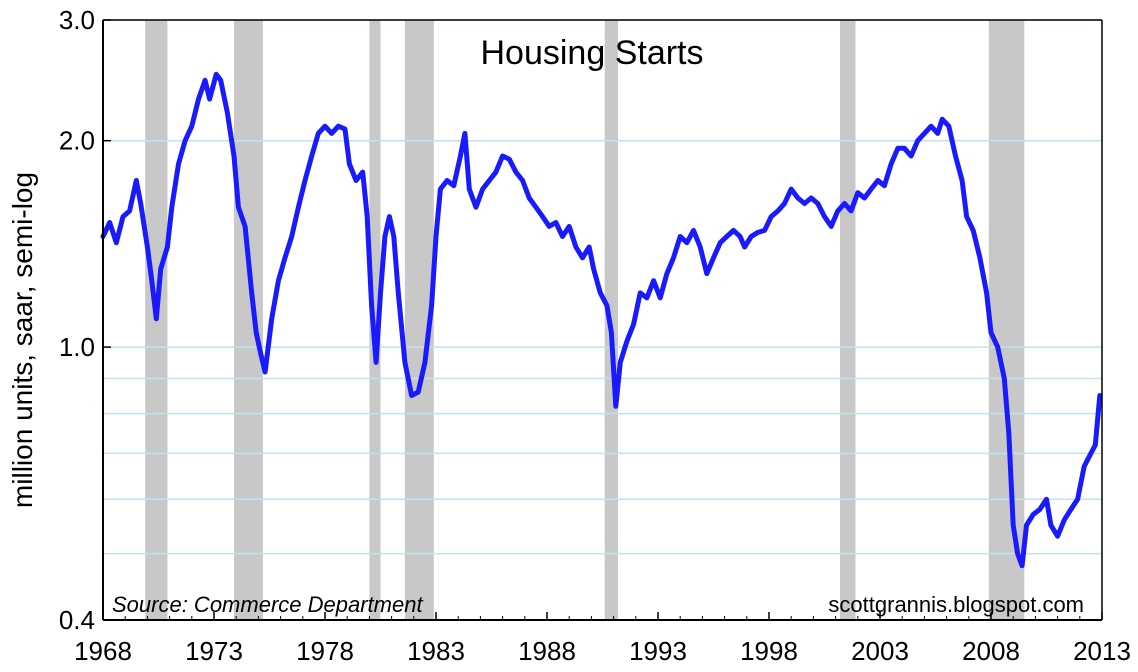 This screenshot has width=1138, height=672. What do you see at coordinates (77, 20) in the screenshot?
I see `y-tick-label-3-0: 3.0` at bounding box center [77, 20].